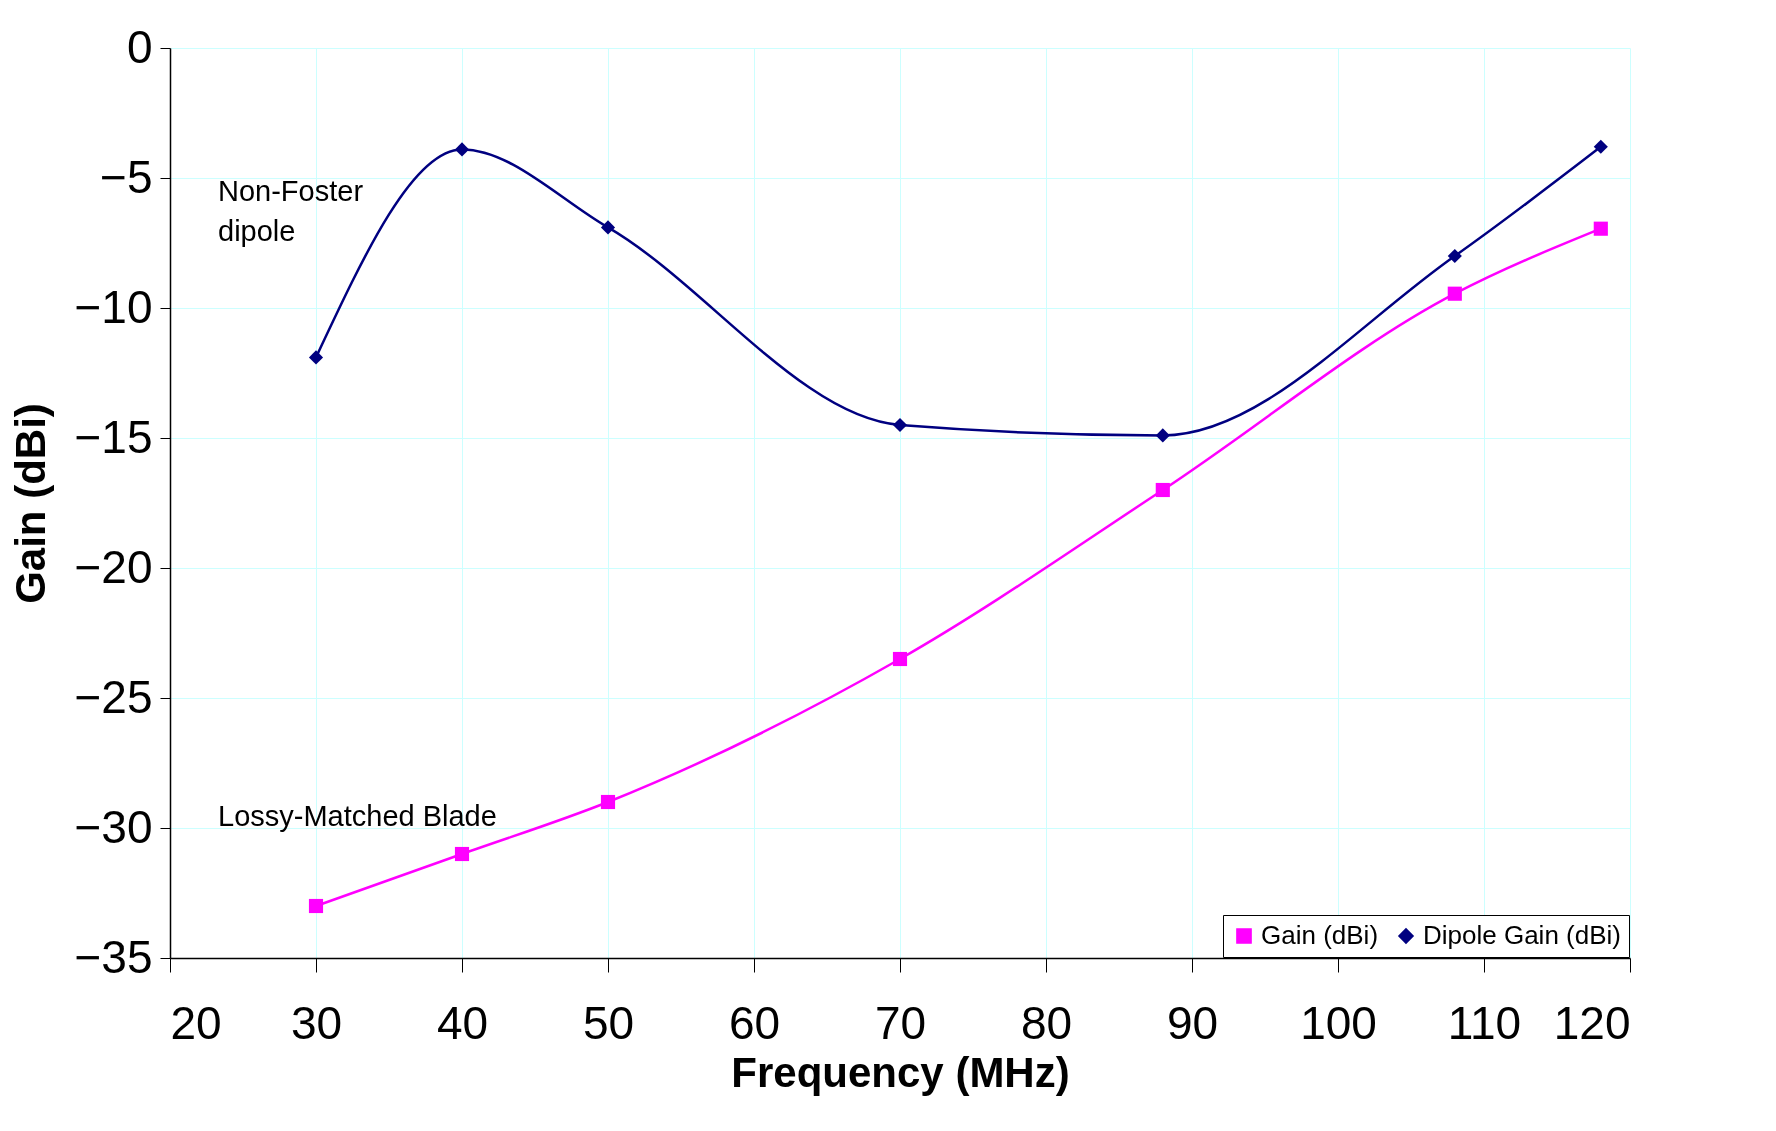 The image size is (1776, 1131). I want to click on y-axis-title: Gain (dBi), so click(31, 503).